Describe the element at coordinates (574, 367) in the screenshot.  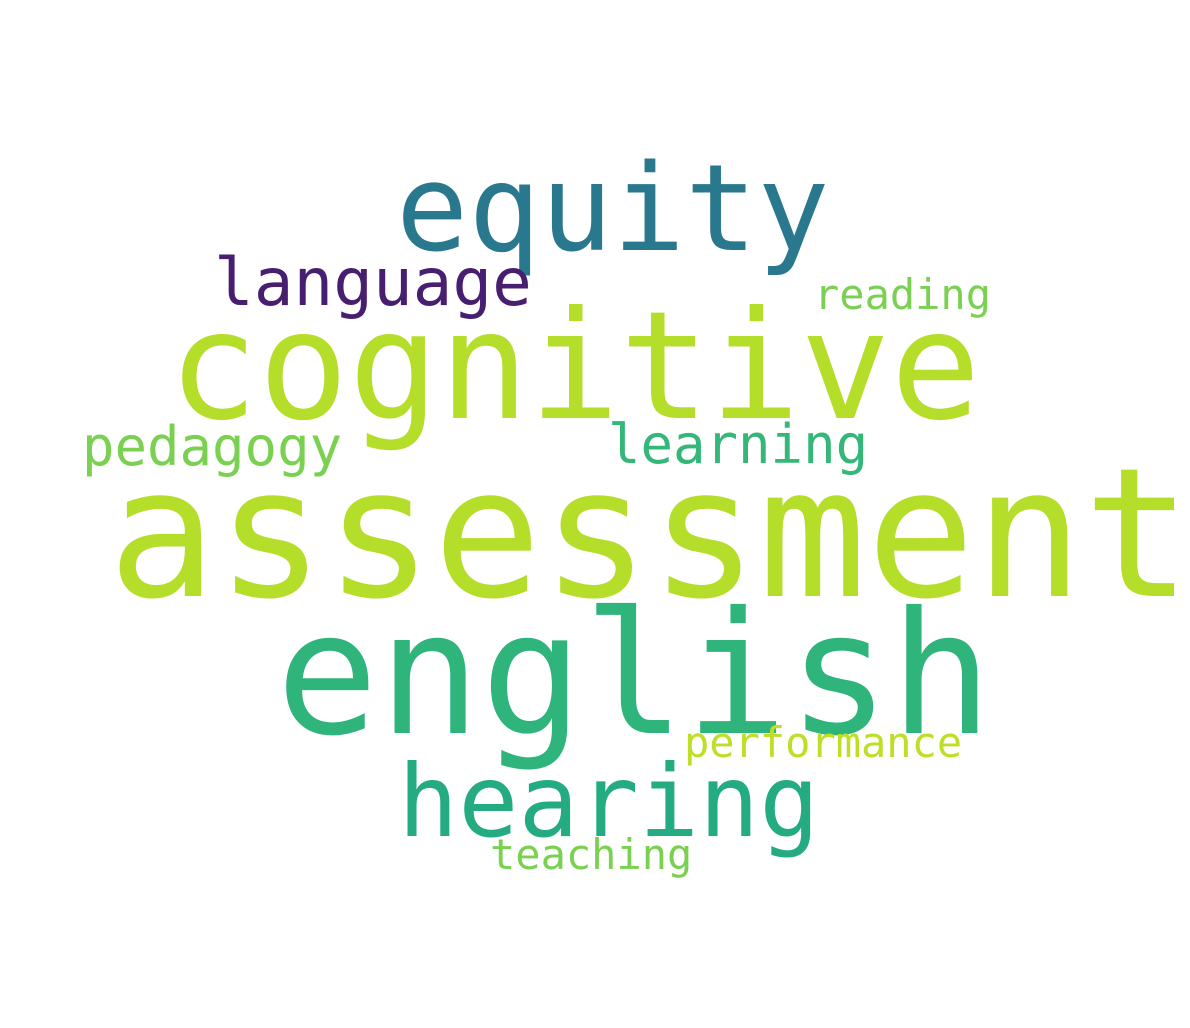
I see `word-cognitive: cognitive` at that location.